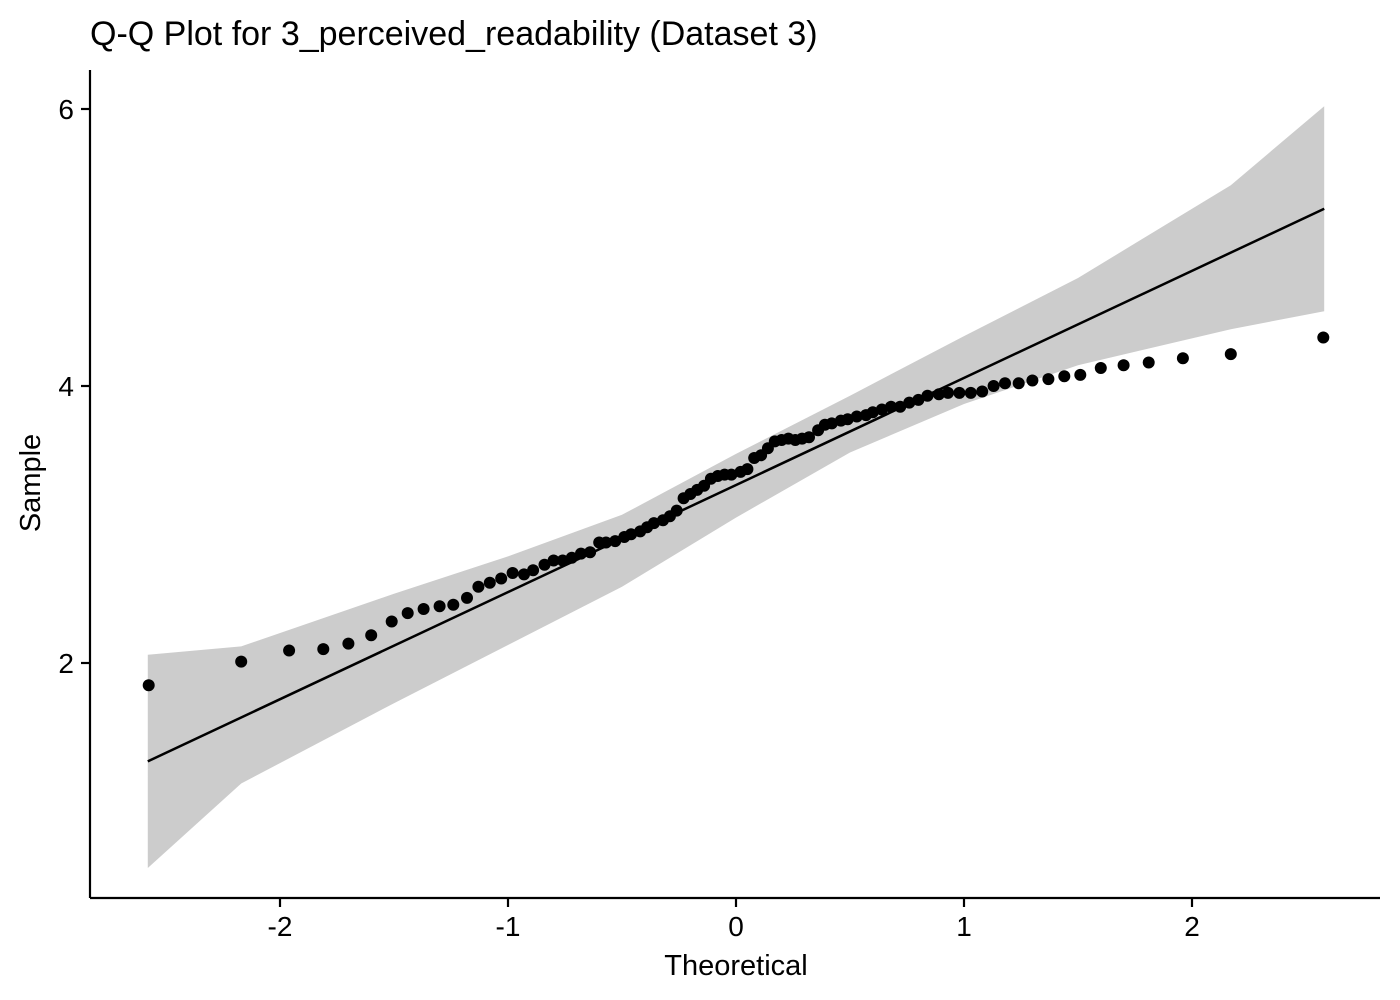  Describe the element at coordinates (31, 483) in the screenshot. I see `y-axis-label: Sample` at that location.